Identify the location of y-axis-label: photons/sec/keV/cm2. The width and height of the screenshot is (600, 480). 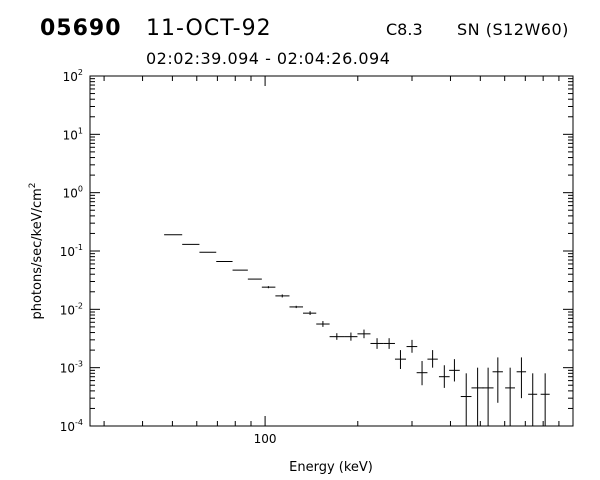
(36, 250).